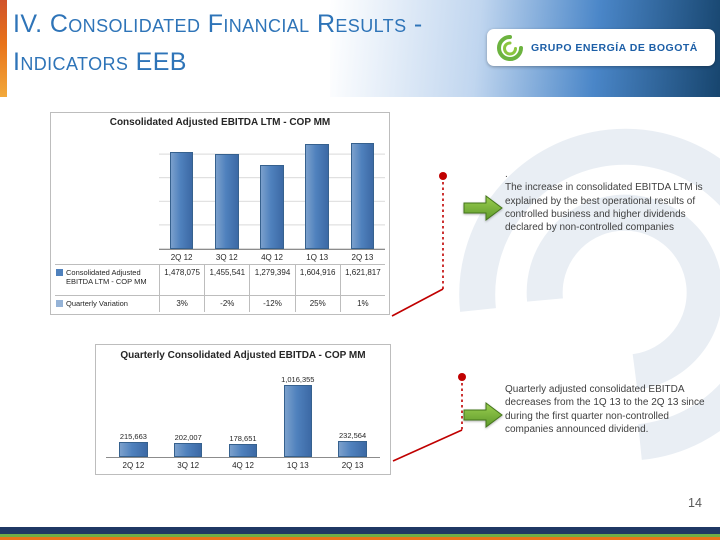 The width and height of the screenshot is (720, 540). Describe the element at coordinates (227, 303) in the screenshot. I see `table-cell: -2%` at that location.